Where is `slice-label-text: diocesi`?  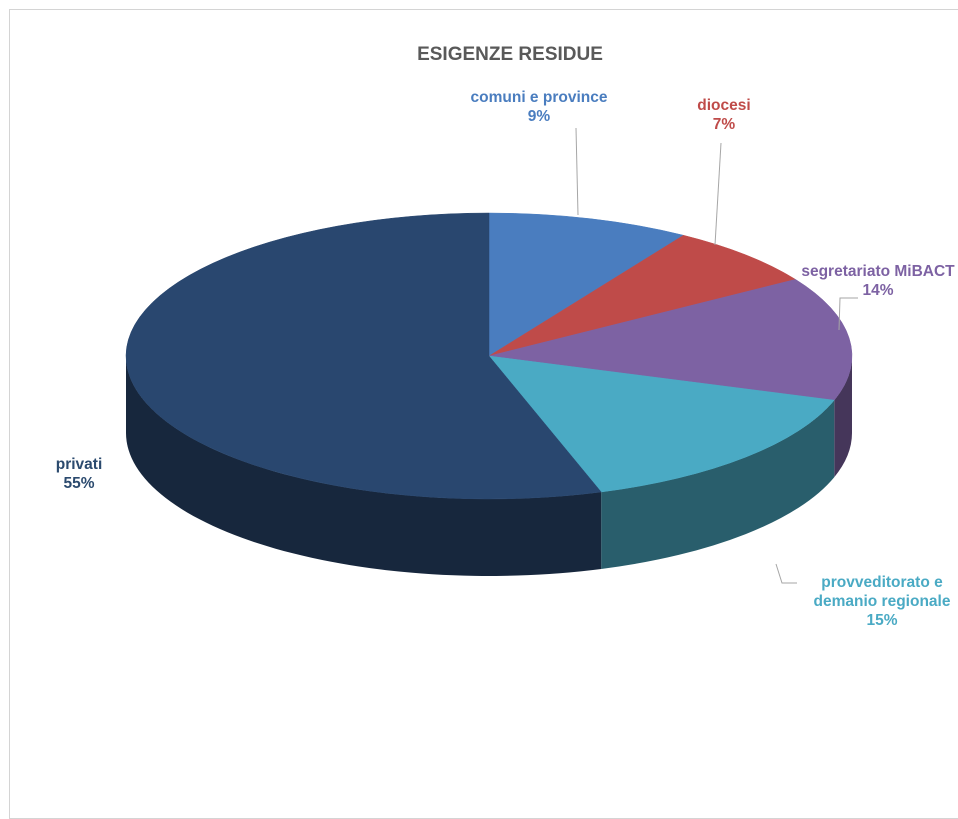
slice-label-text: diocesi is located at coordinates (723, 105).